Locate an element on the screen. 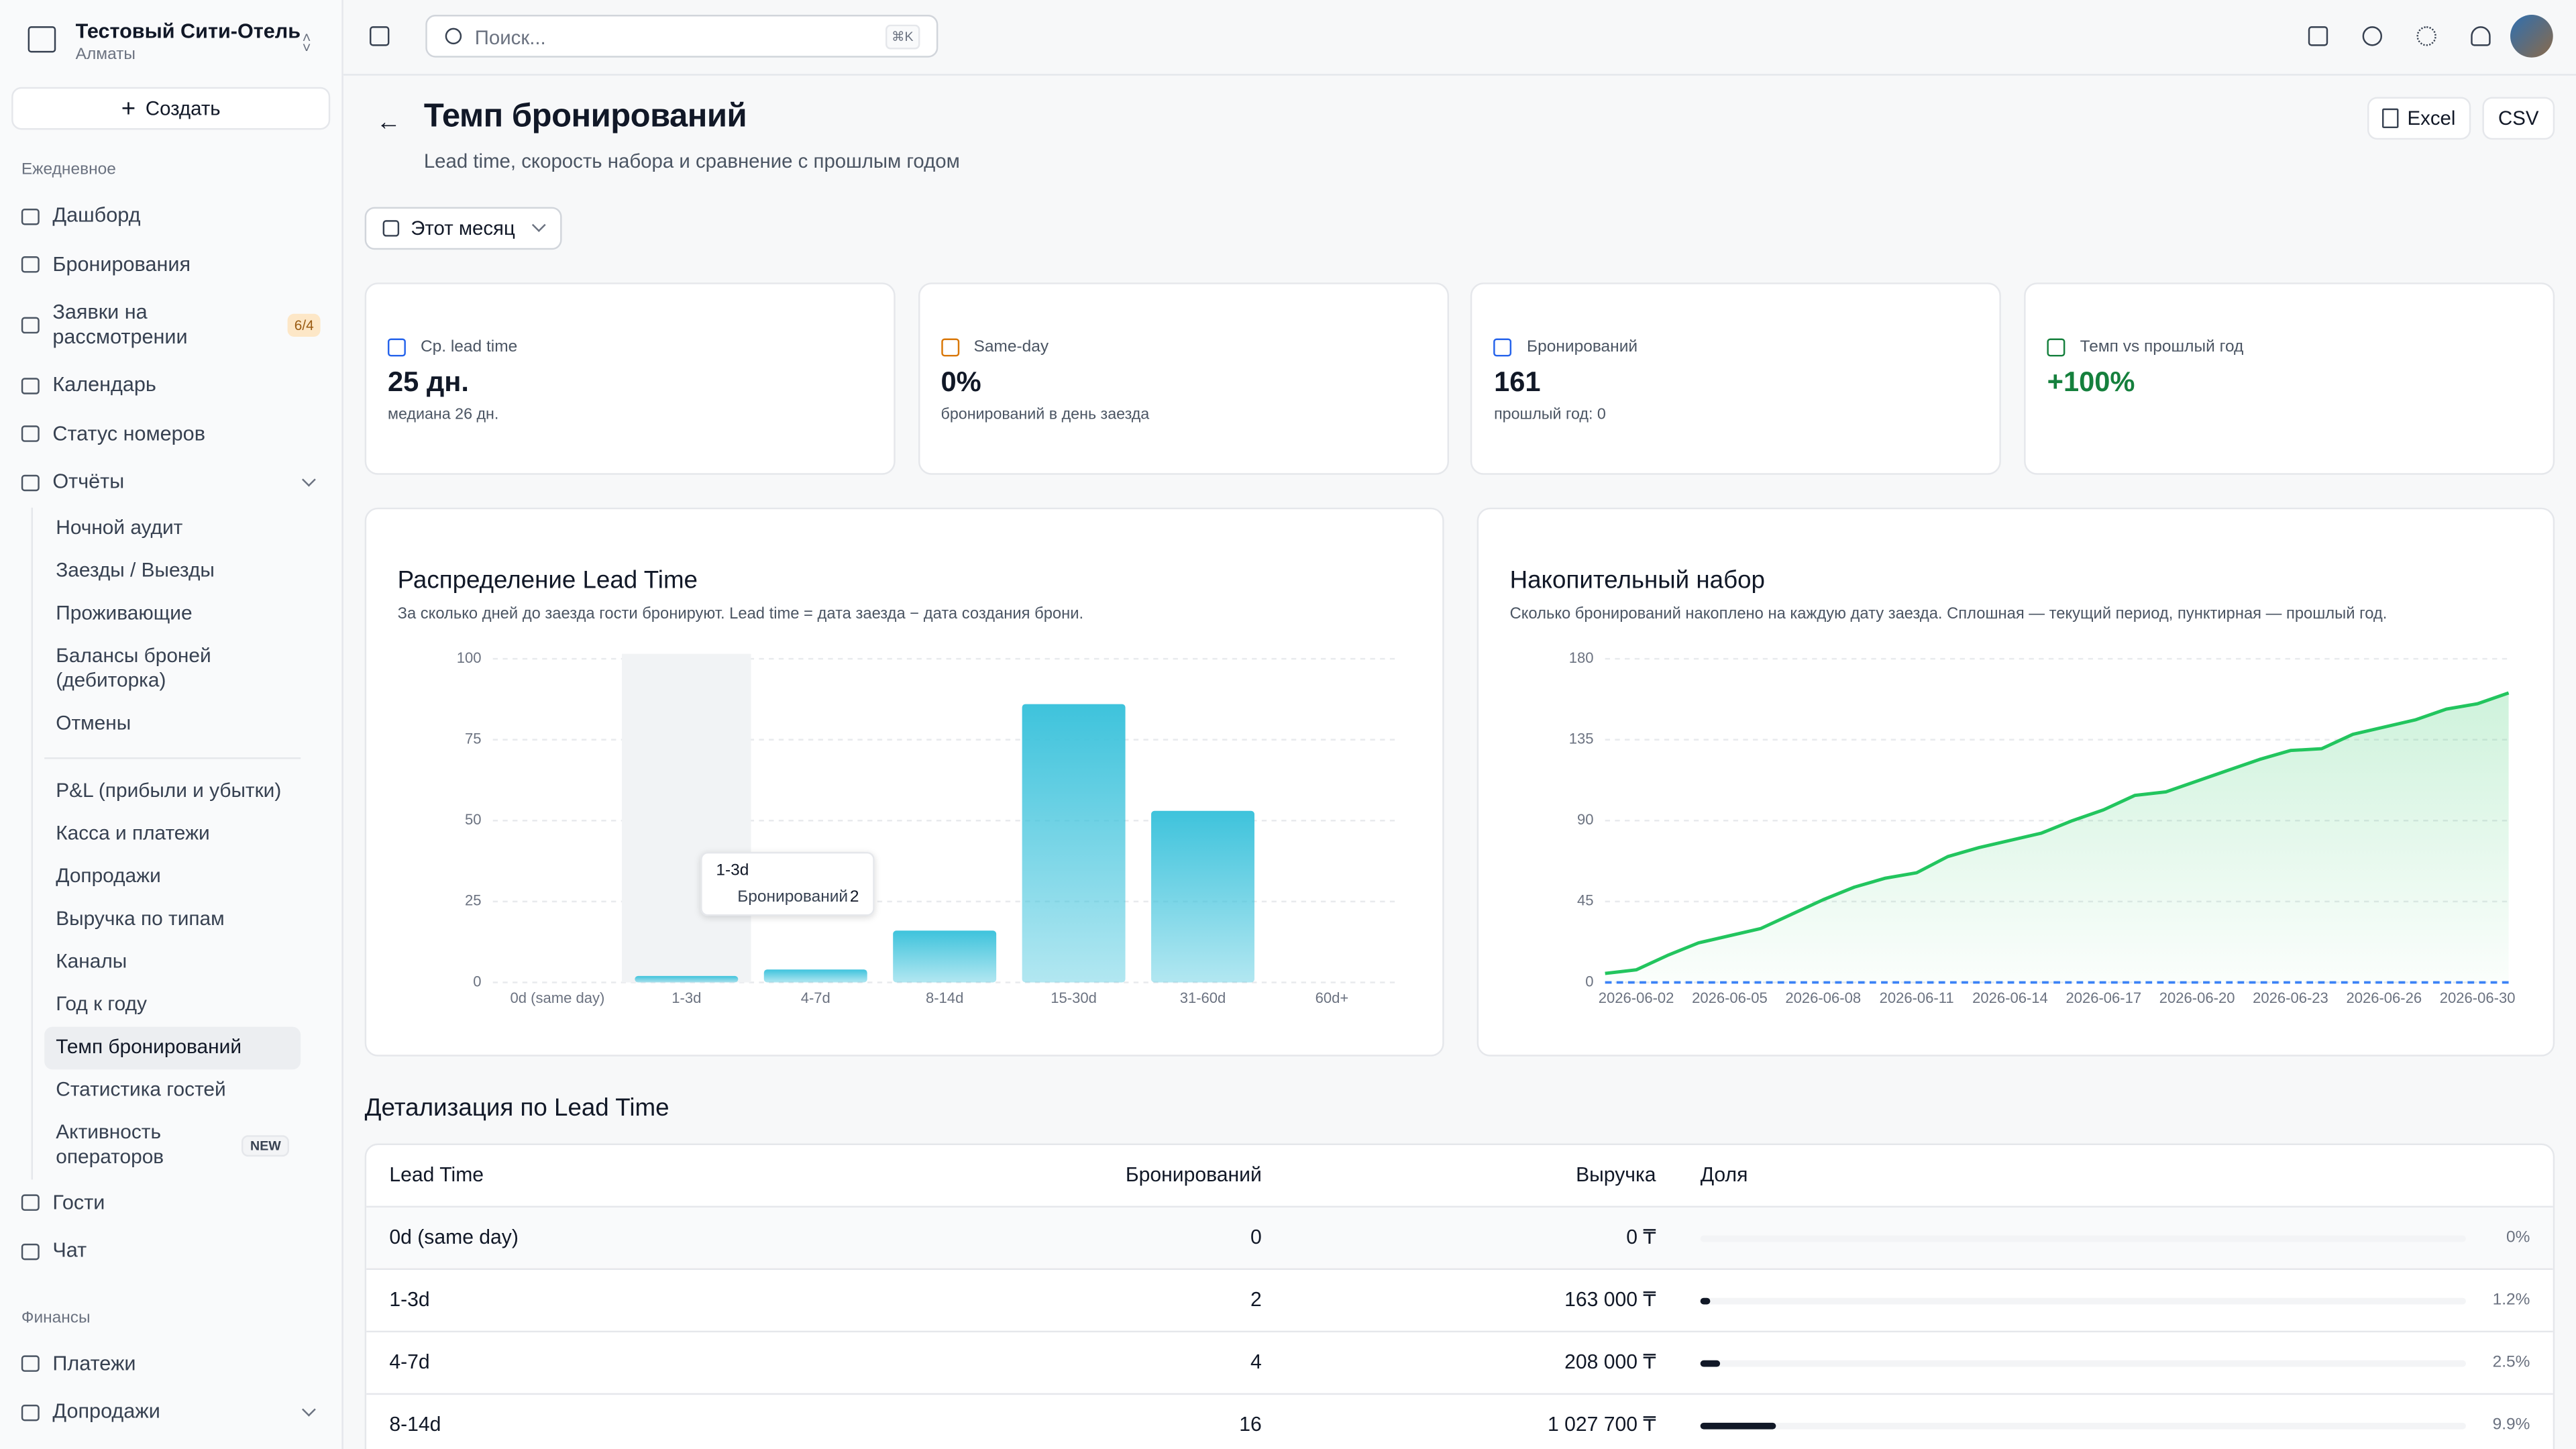  lead-time: 1-3d is located at coordinates (409, 1299).